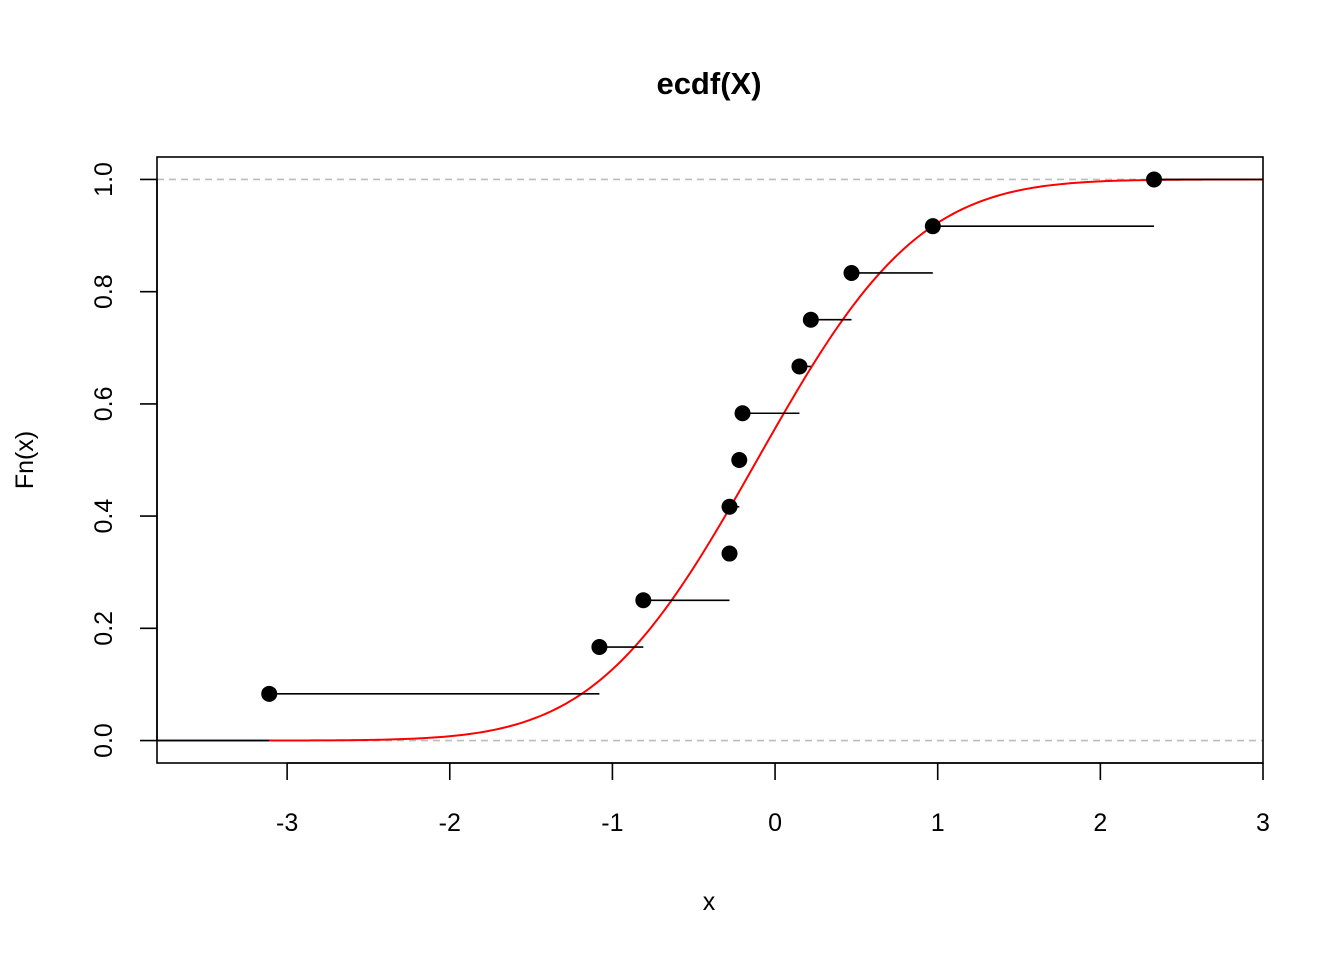  Describe the element at coordinates (773, 799) in the screenshot. I see `x-axis: -3 -2 -1 0 1 2 3` at that location.